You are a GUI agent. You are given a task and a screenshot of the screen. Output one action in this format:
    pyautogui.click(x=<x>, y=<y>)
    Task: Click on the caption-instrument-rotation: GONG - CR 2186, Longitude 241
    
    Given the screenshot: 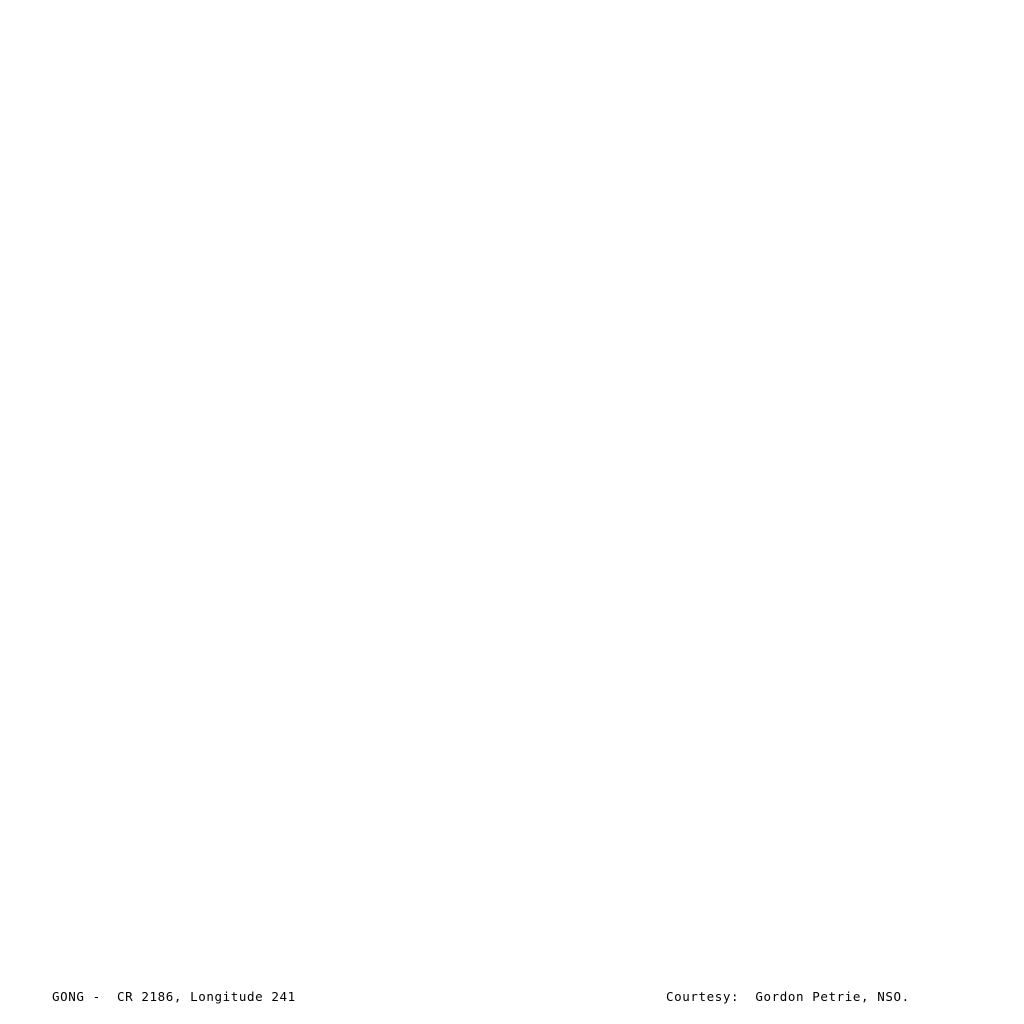 What is the action you would take?
    pyautogui.click(x=174, y=996)
    